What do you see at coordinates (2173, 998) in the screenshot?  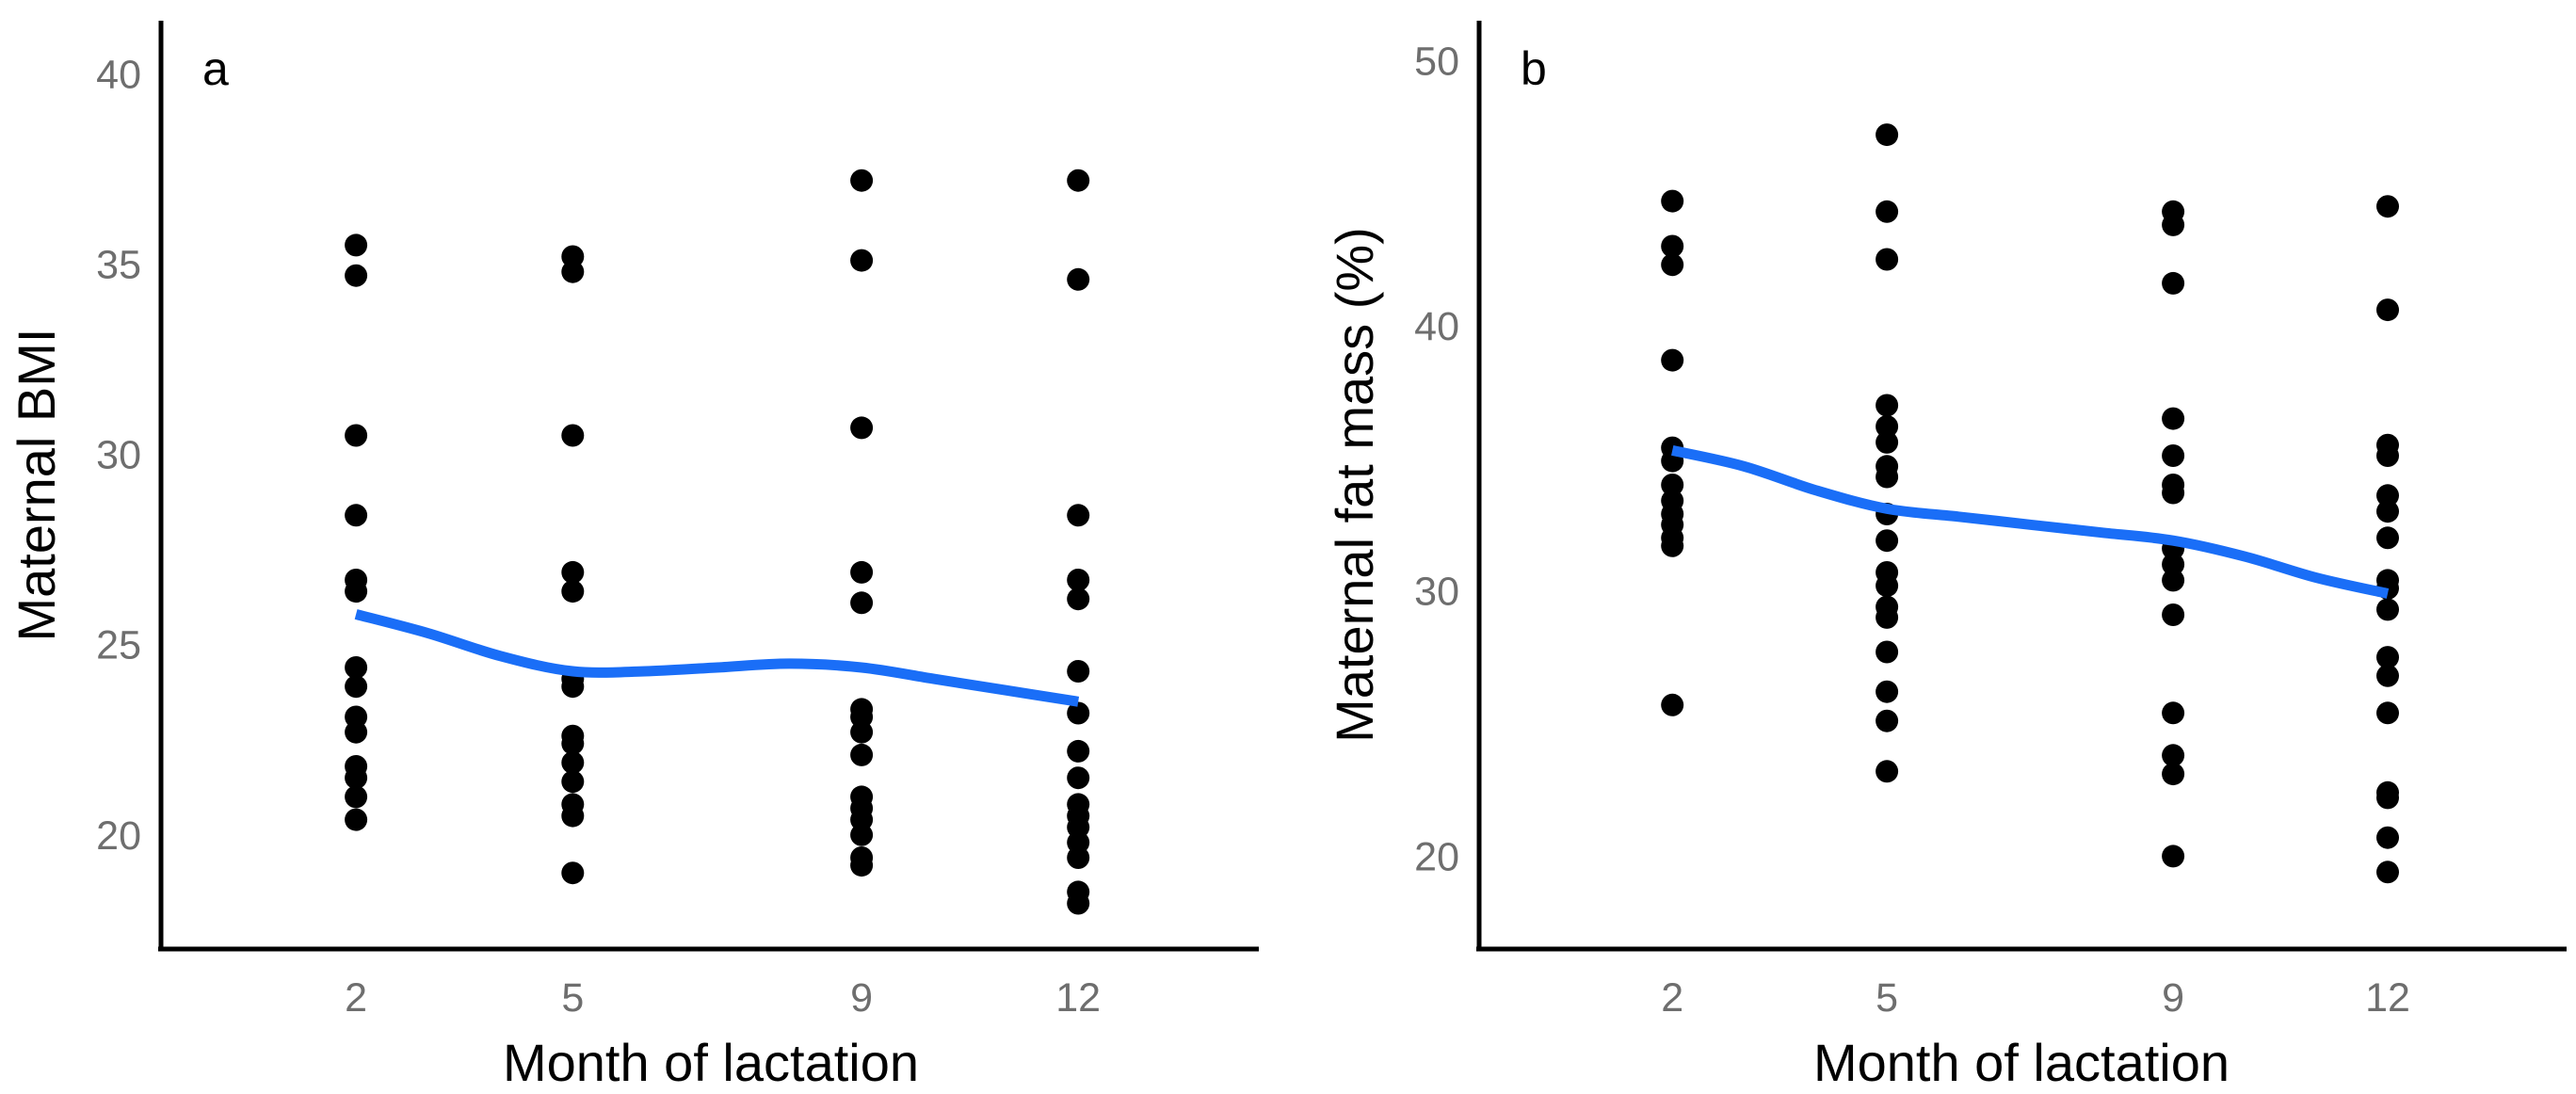 I see `x-tick-label-b-9: 9` at bounding box center [2173, 998].